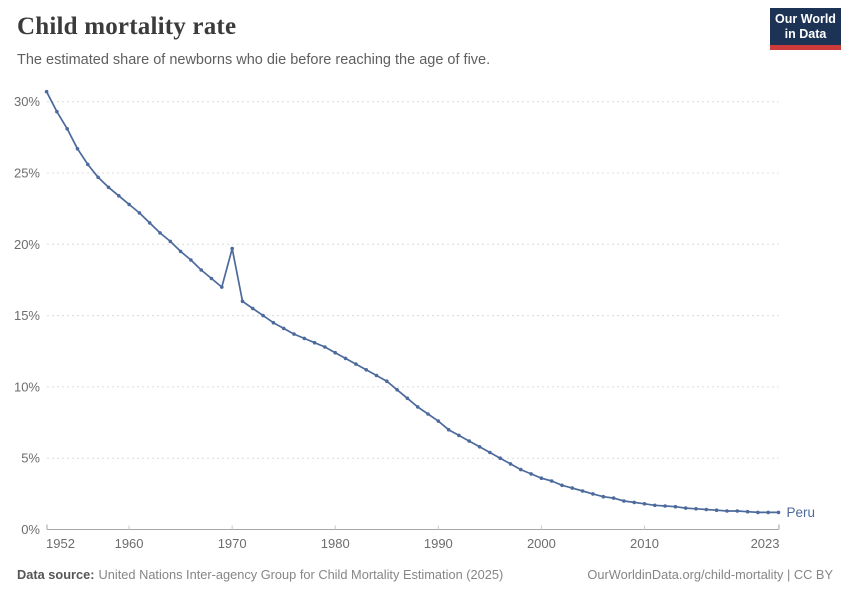  Describe the element at coordinates (27, 101) in the screenshot. I see `y-tick-label: 30%` at that location.